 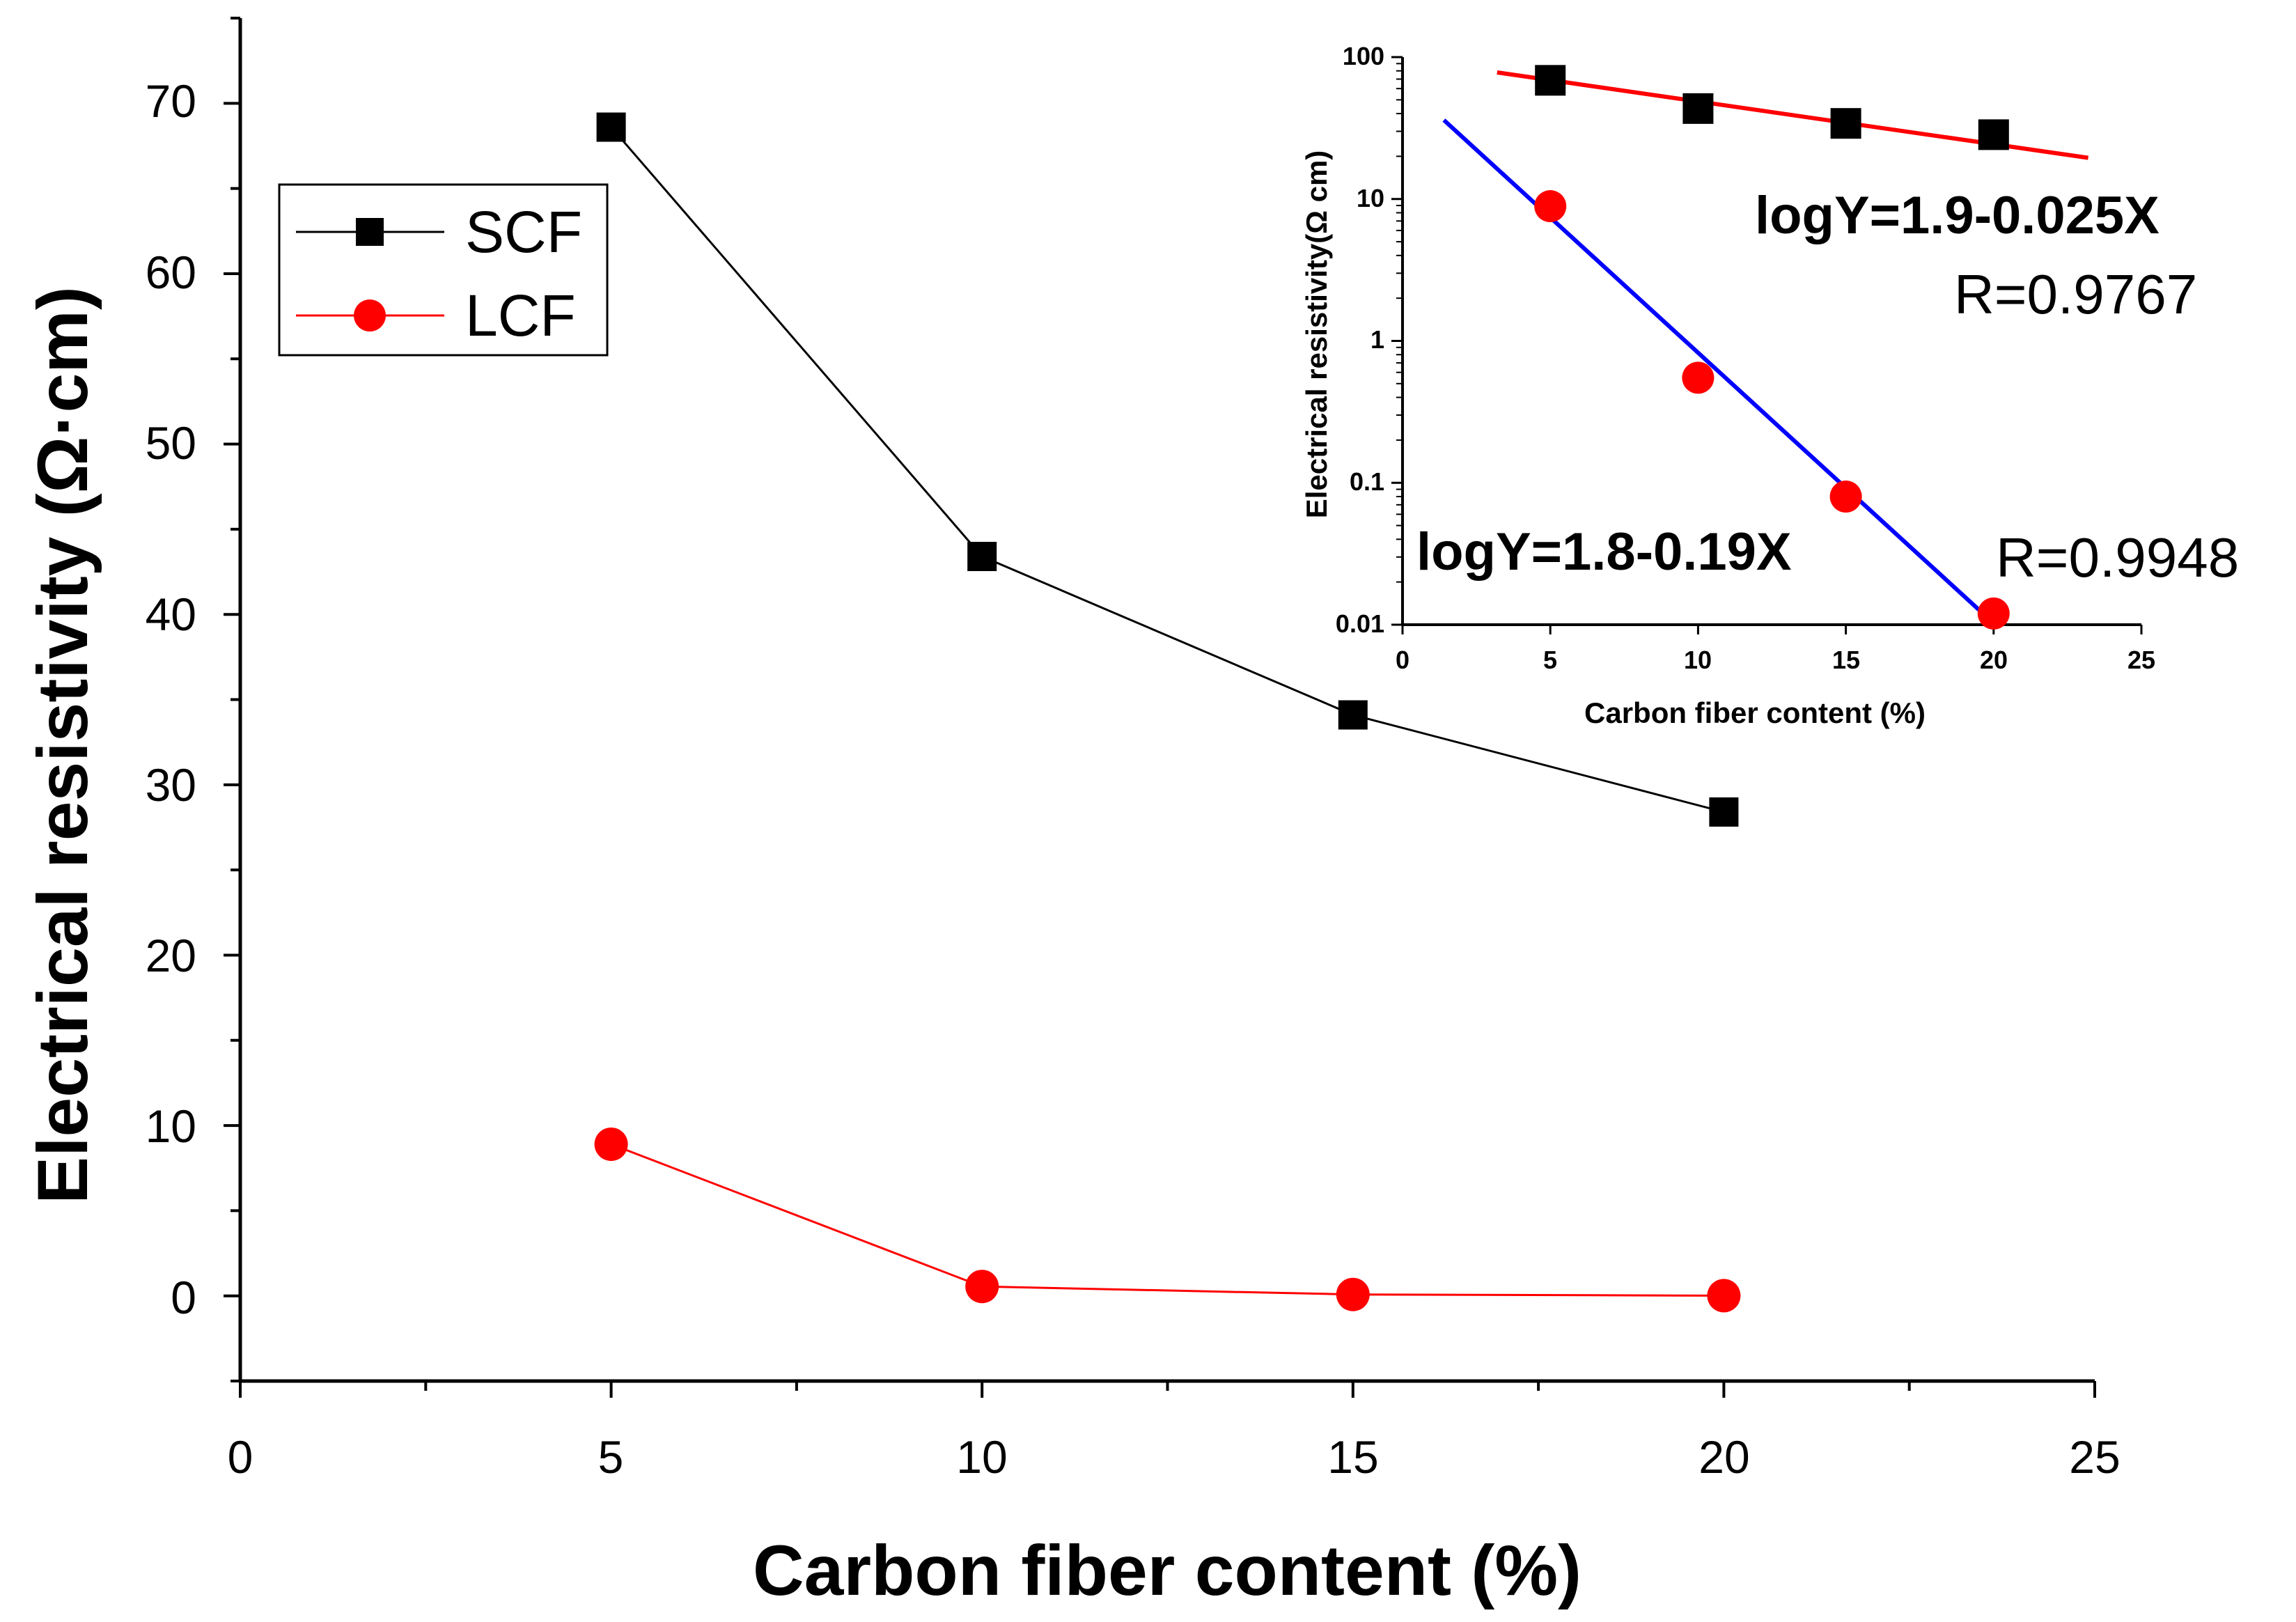 I want to click on inset-x-tick-label: 0, so click(x=1402, y=660).